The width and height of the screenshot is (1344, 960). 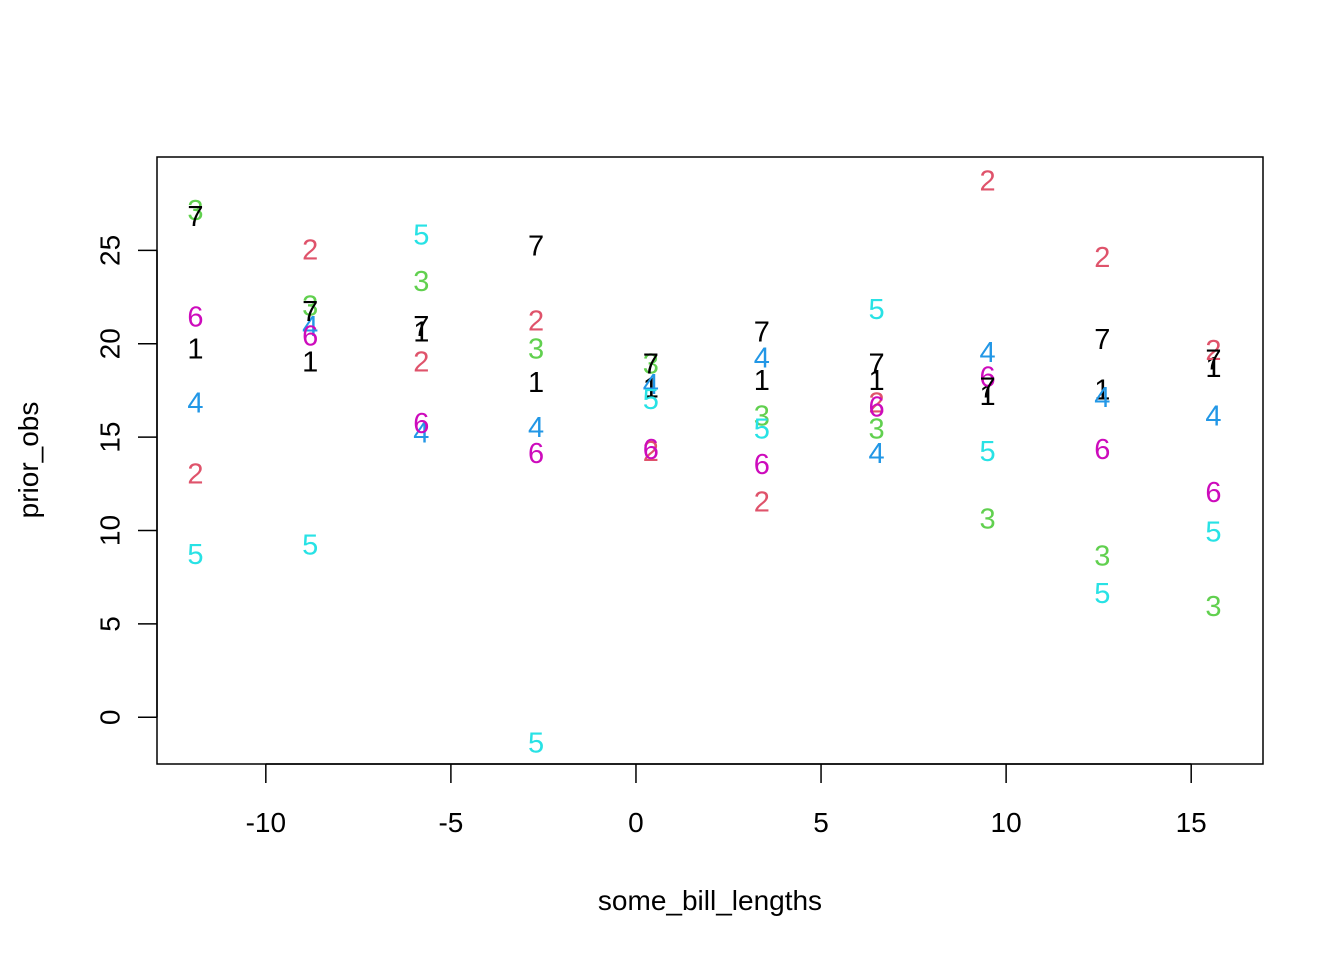 I want to click on y-tick-label: 15, so click(x=110, y=437).